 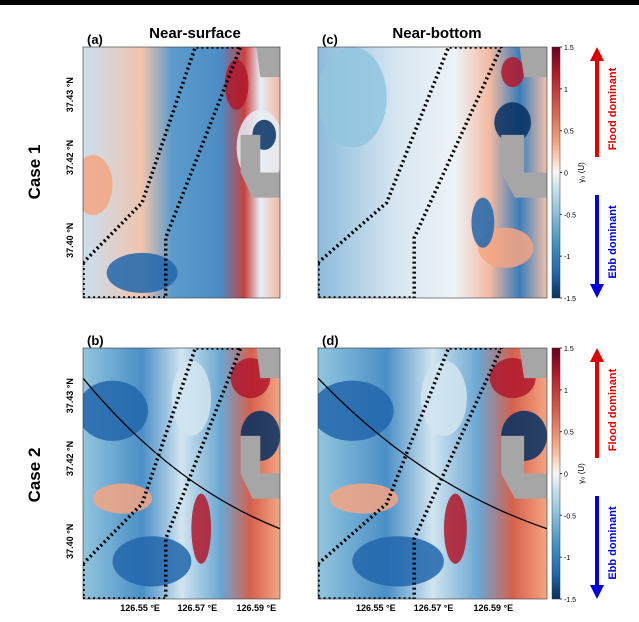 I want to click on column-title: Near-surface, so click(x=195, y=33).